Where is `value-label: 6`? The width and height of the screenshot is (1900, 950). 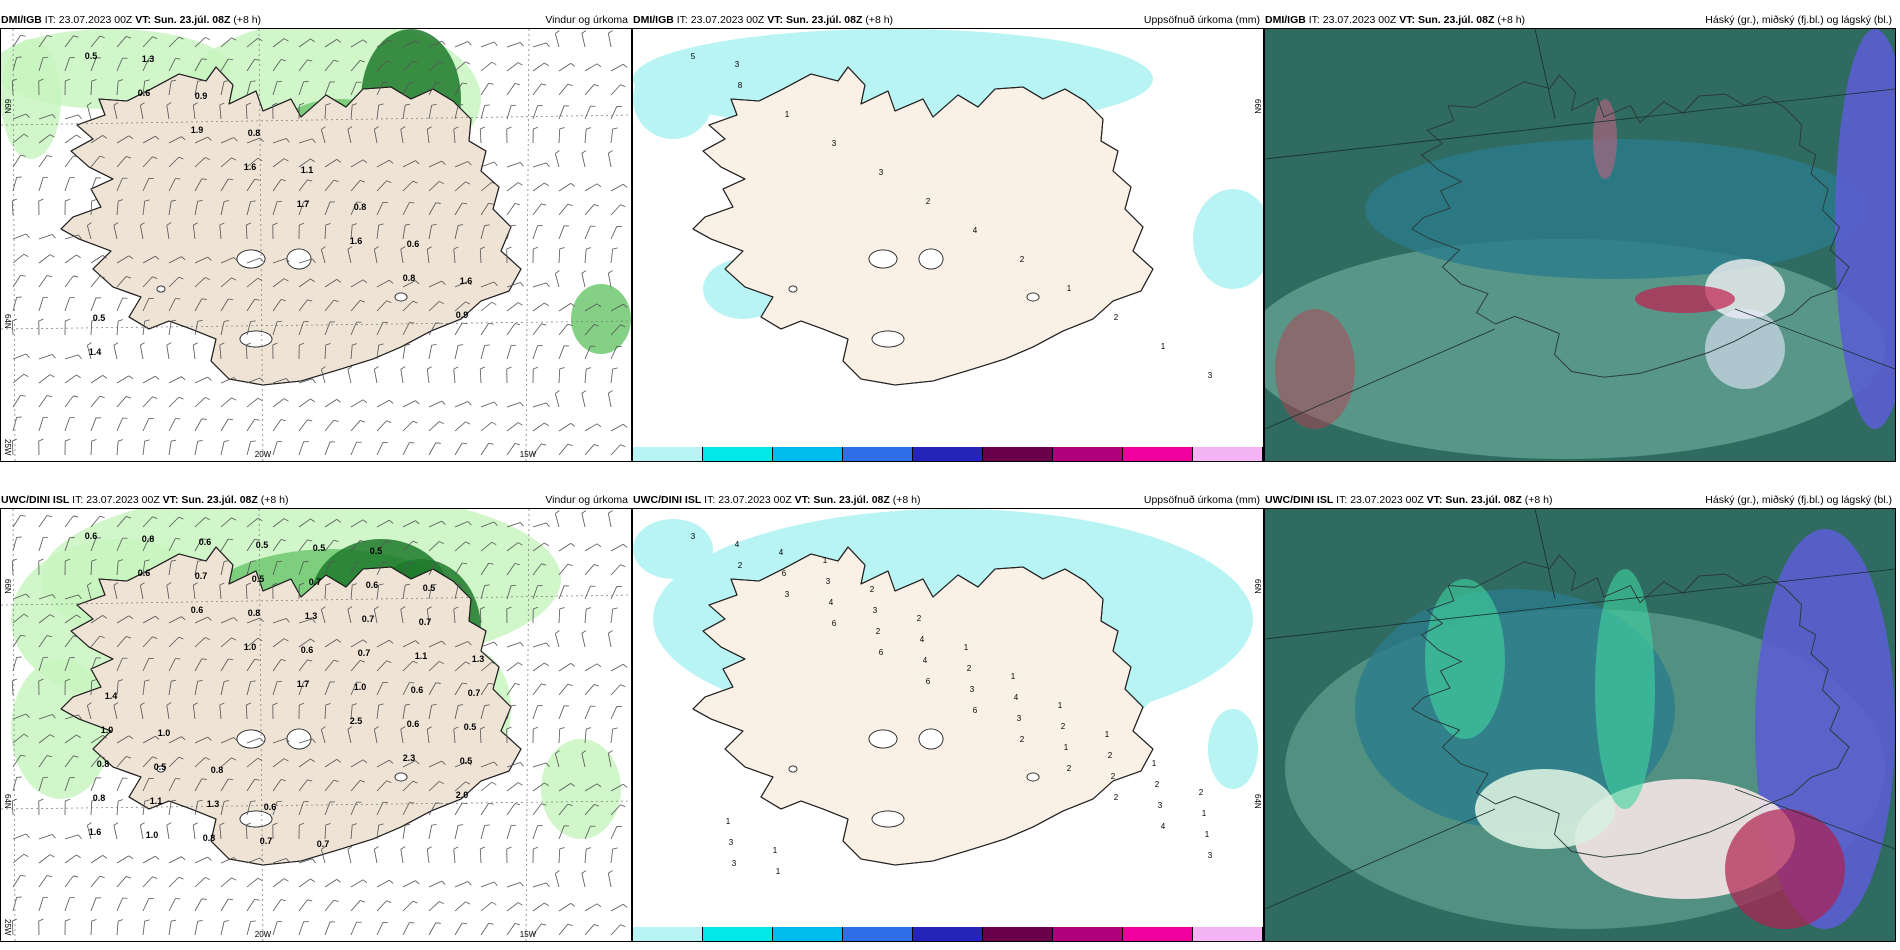 value-label: 6 is located at coordinates (834, 623).